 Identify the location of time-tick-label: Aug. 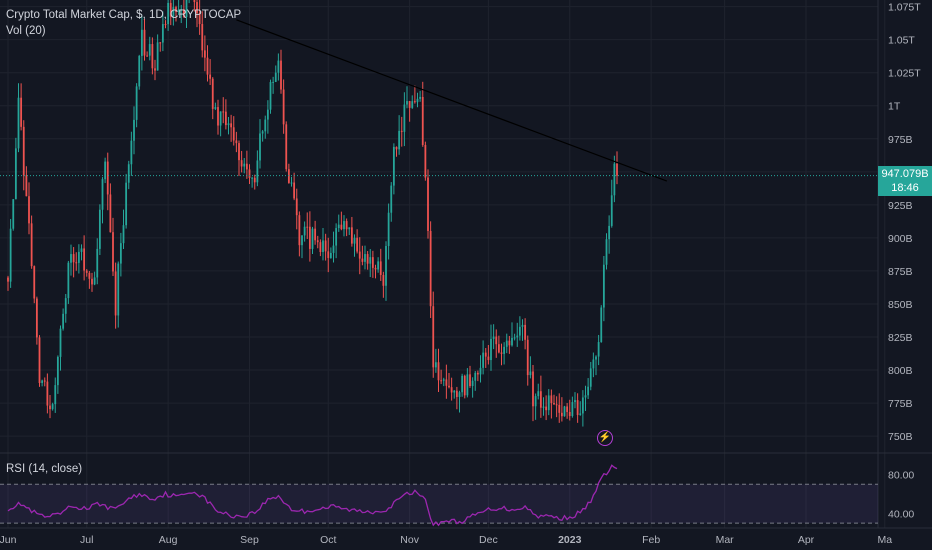
(168, 540).